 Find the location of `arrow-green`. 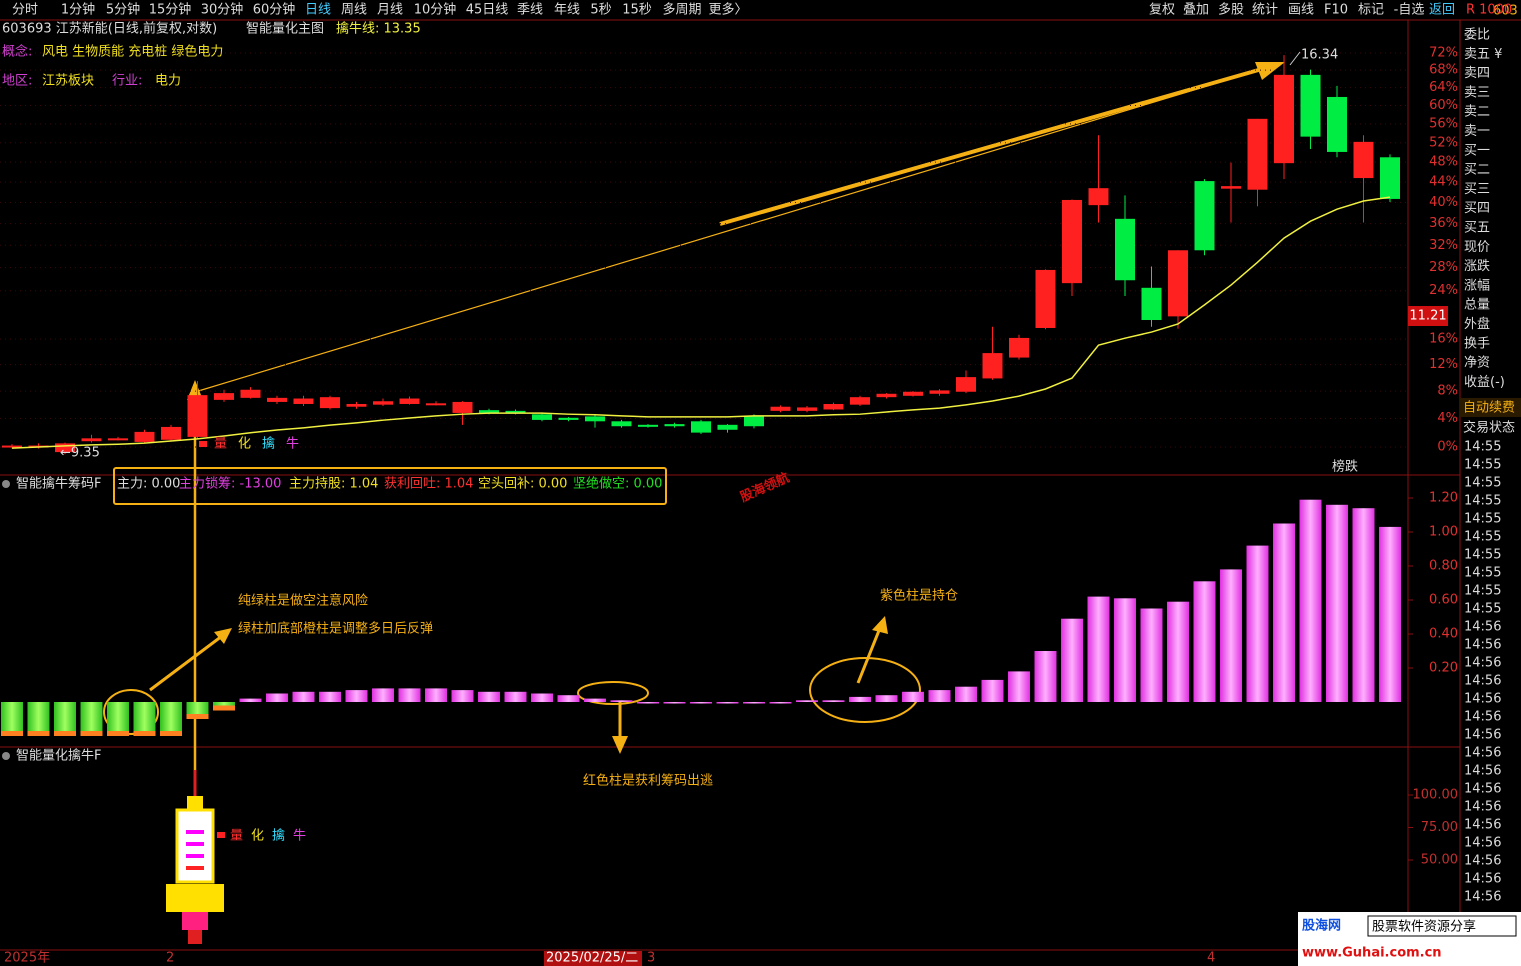

arrow-green is located at coordinates (186, 663).